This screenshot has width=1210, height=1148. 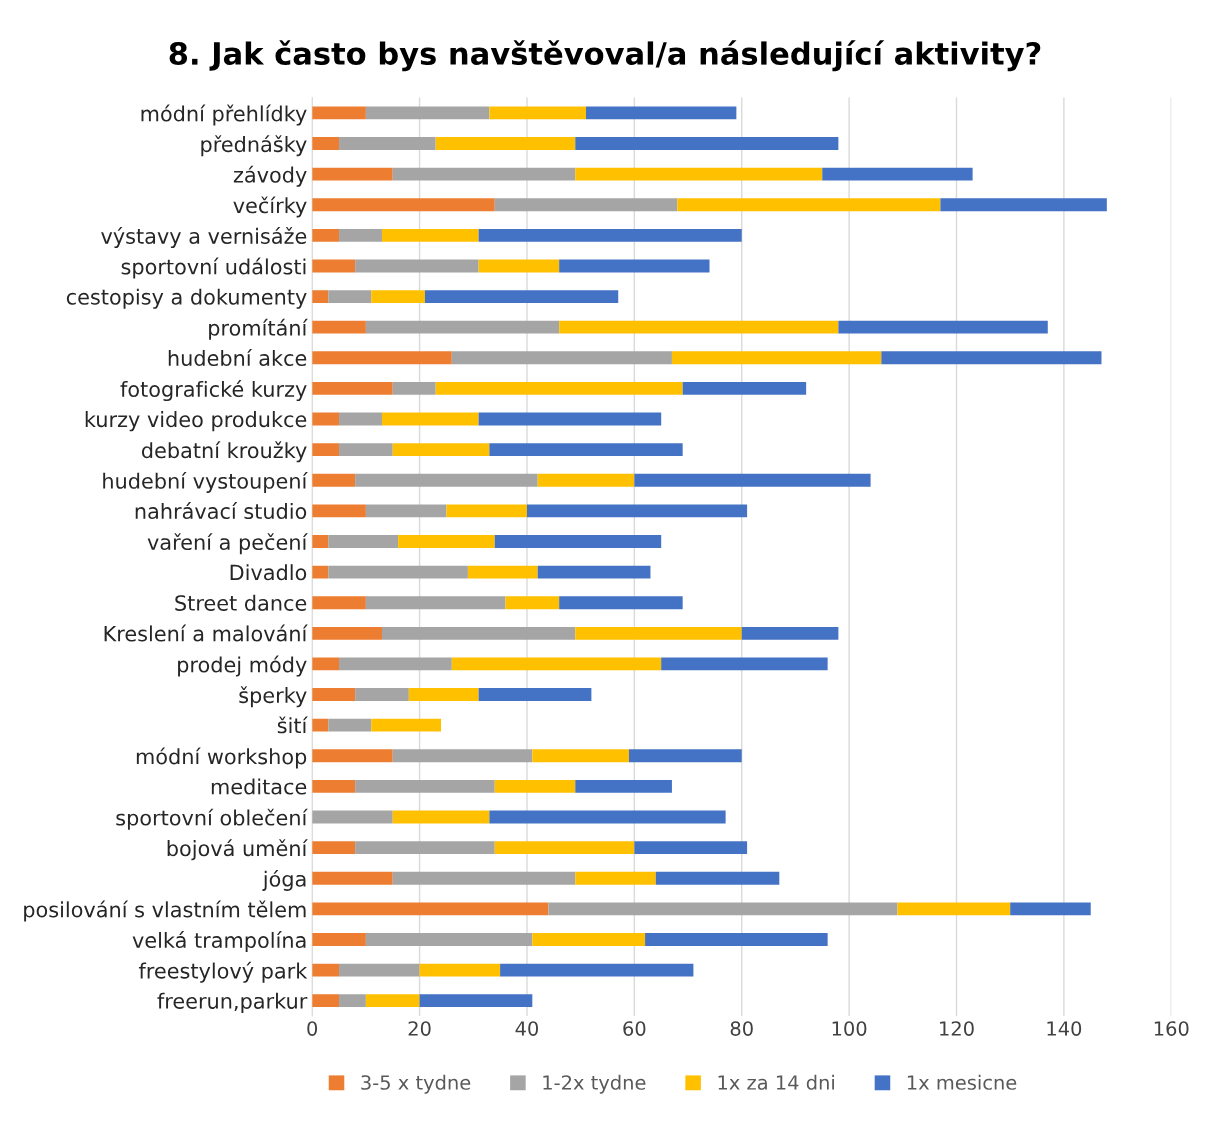 I want to click on legend-label: 1x mesicne, so click(x=962, y=1082).